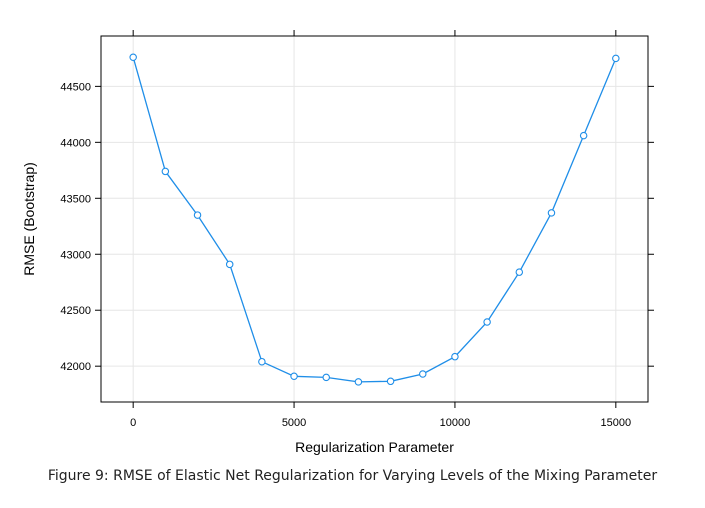  Describe the element at coordinates (29, 219) in the screenshot. I see `y-axis-label: RMSE (Bootstrap)` at that location.